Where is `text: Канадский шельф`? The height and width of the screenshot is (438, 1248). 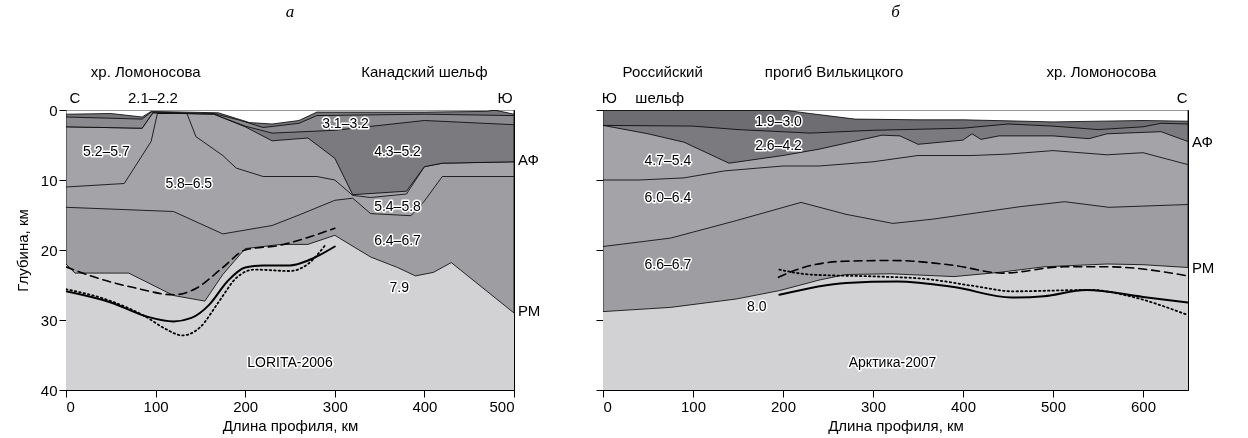
text: Канадский шельф is located at coordinates (424, 71).